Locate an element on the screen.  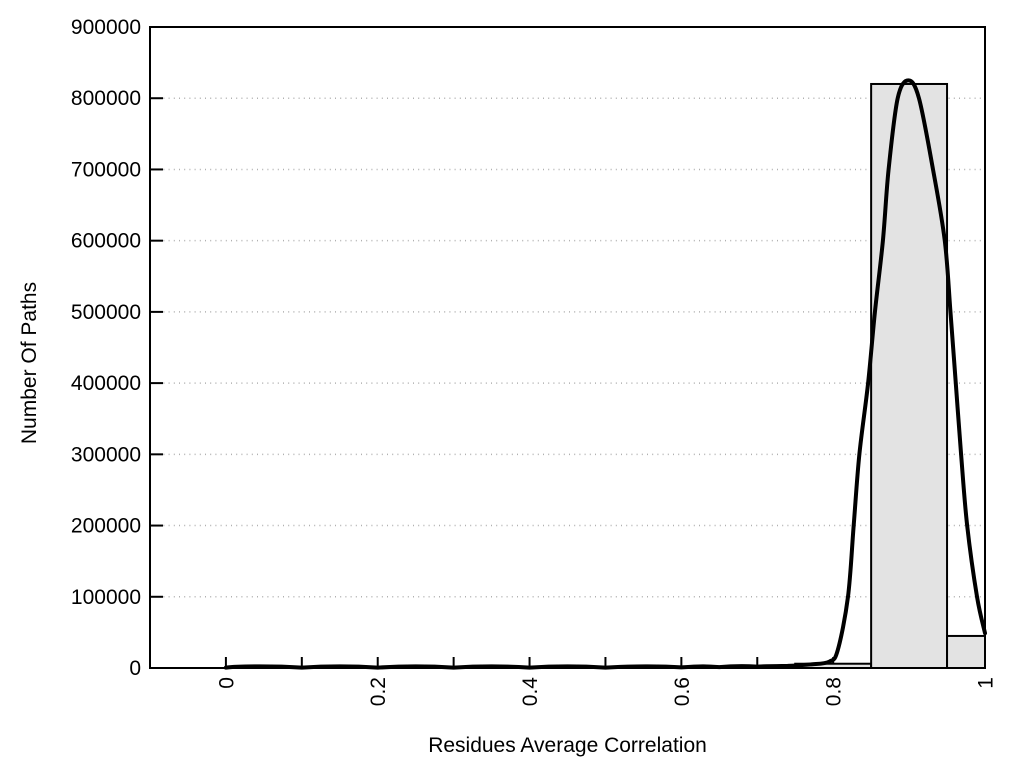
x-axis-title: Residues Average Correlation is located at coordinates (567, 745).